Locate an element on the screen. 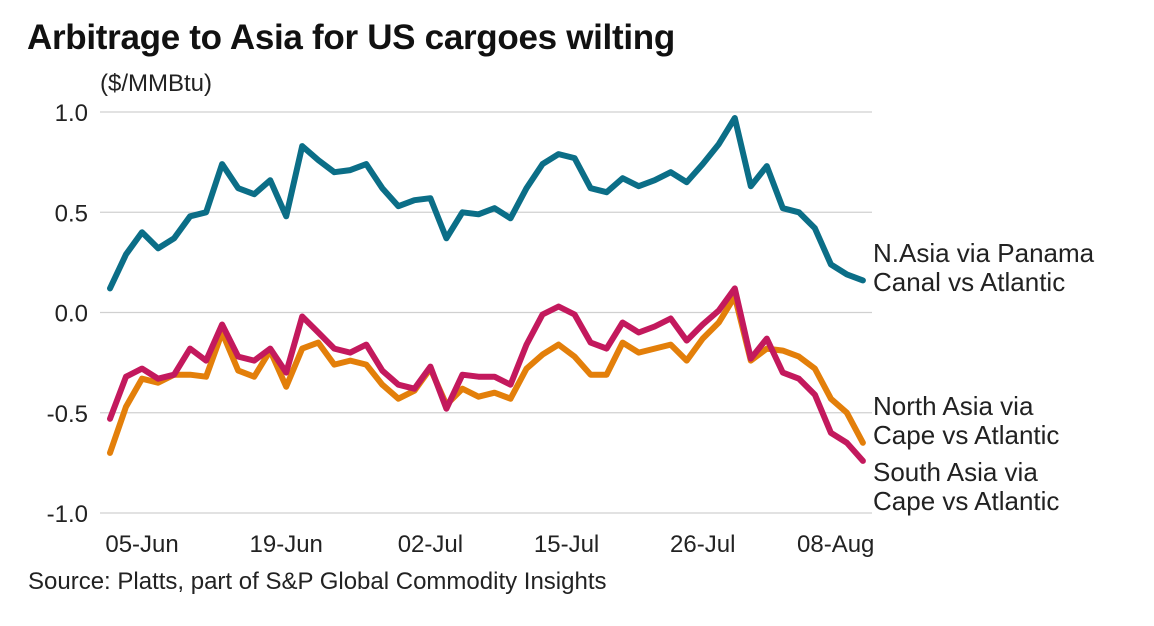  series-label: North Asia via is located at coordinates (953, 406).